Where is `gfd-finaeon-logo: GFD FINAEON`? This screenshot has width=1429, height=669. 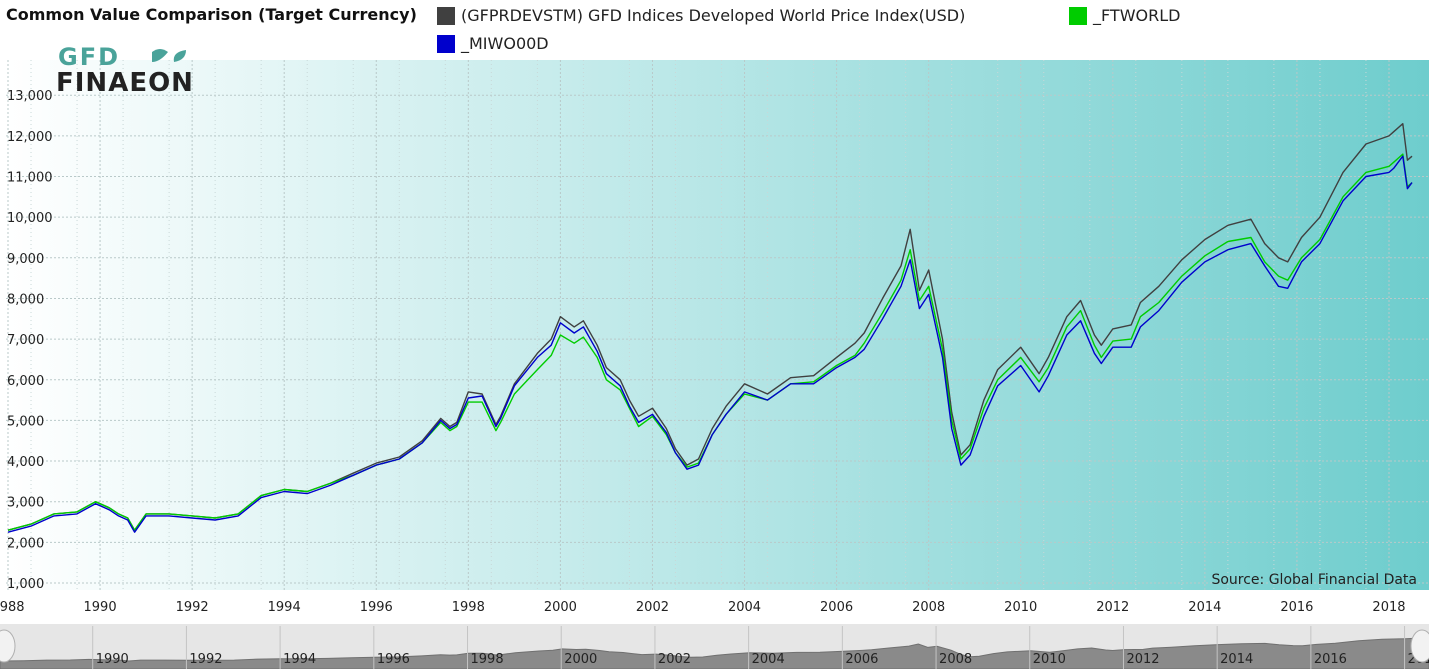
gfd-finaeon-logo: GFD FINAEON is located at coordinates (125, 69).